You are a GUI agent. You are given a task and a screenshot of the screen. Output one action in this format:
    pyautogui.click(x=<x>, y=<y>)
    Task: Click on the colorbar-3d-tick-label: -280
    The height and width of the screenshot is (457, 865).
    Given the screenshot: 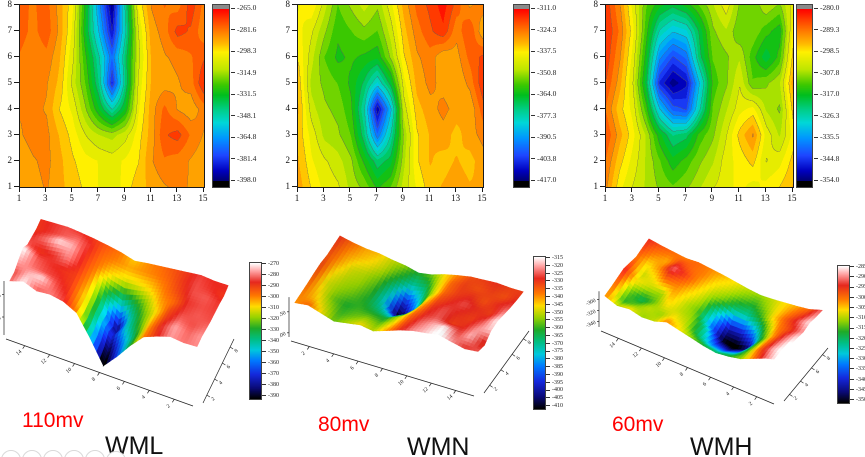 What is the action you would take?
    pyautogui.click(x=270, y=275)
    